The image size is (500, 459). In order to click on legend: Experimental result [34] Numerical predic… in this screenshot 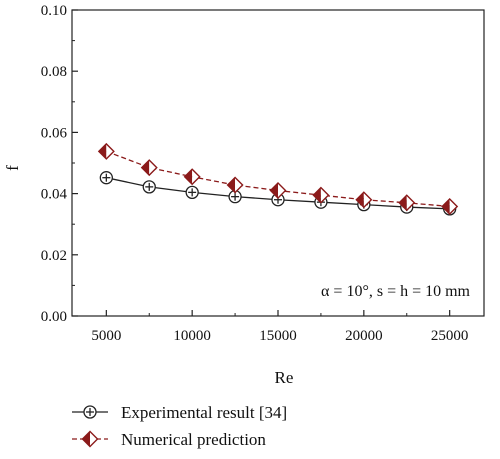, I will do `click(179, 426)`.